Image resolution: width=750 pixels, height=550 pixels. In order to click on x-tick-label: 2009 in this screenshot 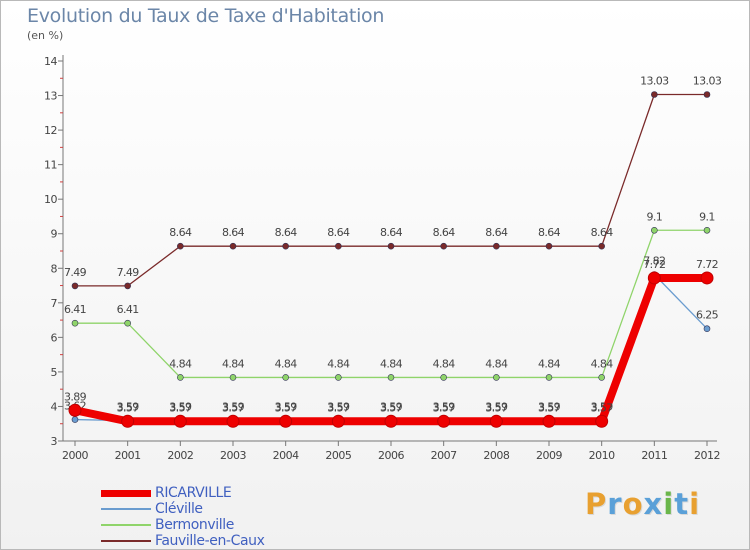, I will do `click(549, 455)`.